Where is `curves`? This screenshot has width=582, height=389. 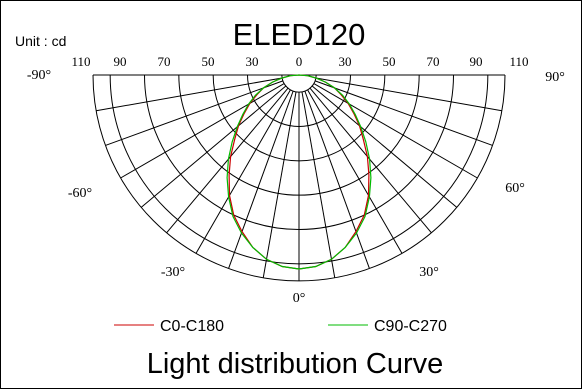
curves is located at coordinates (299, 172).